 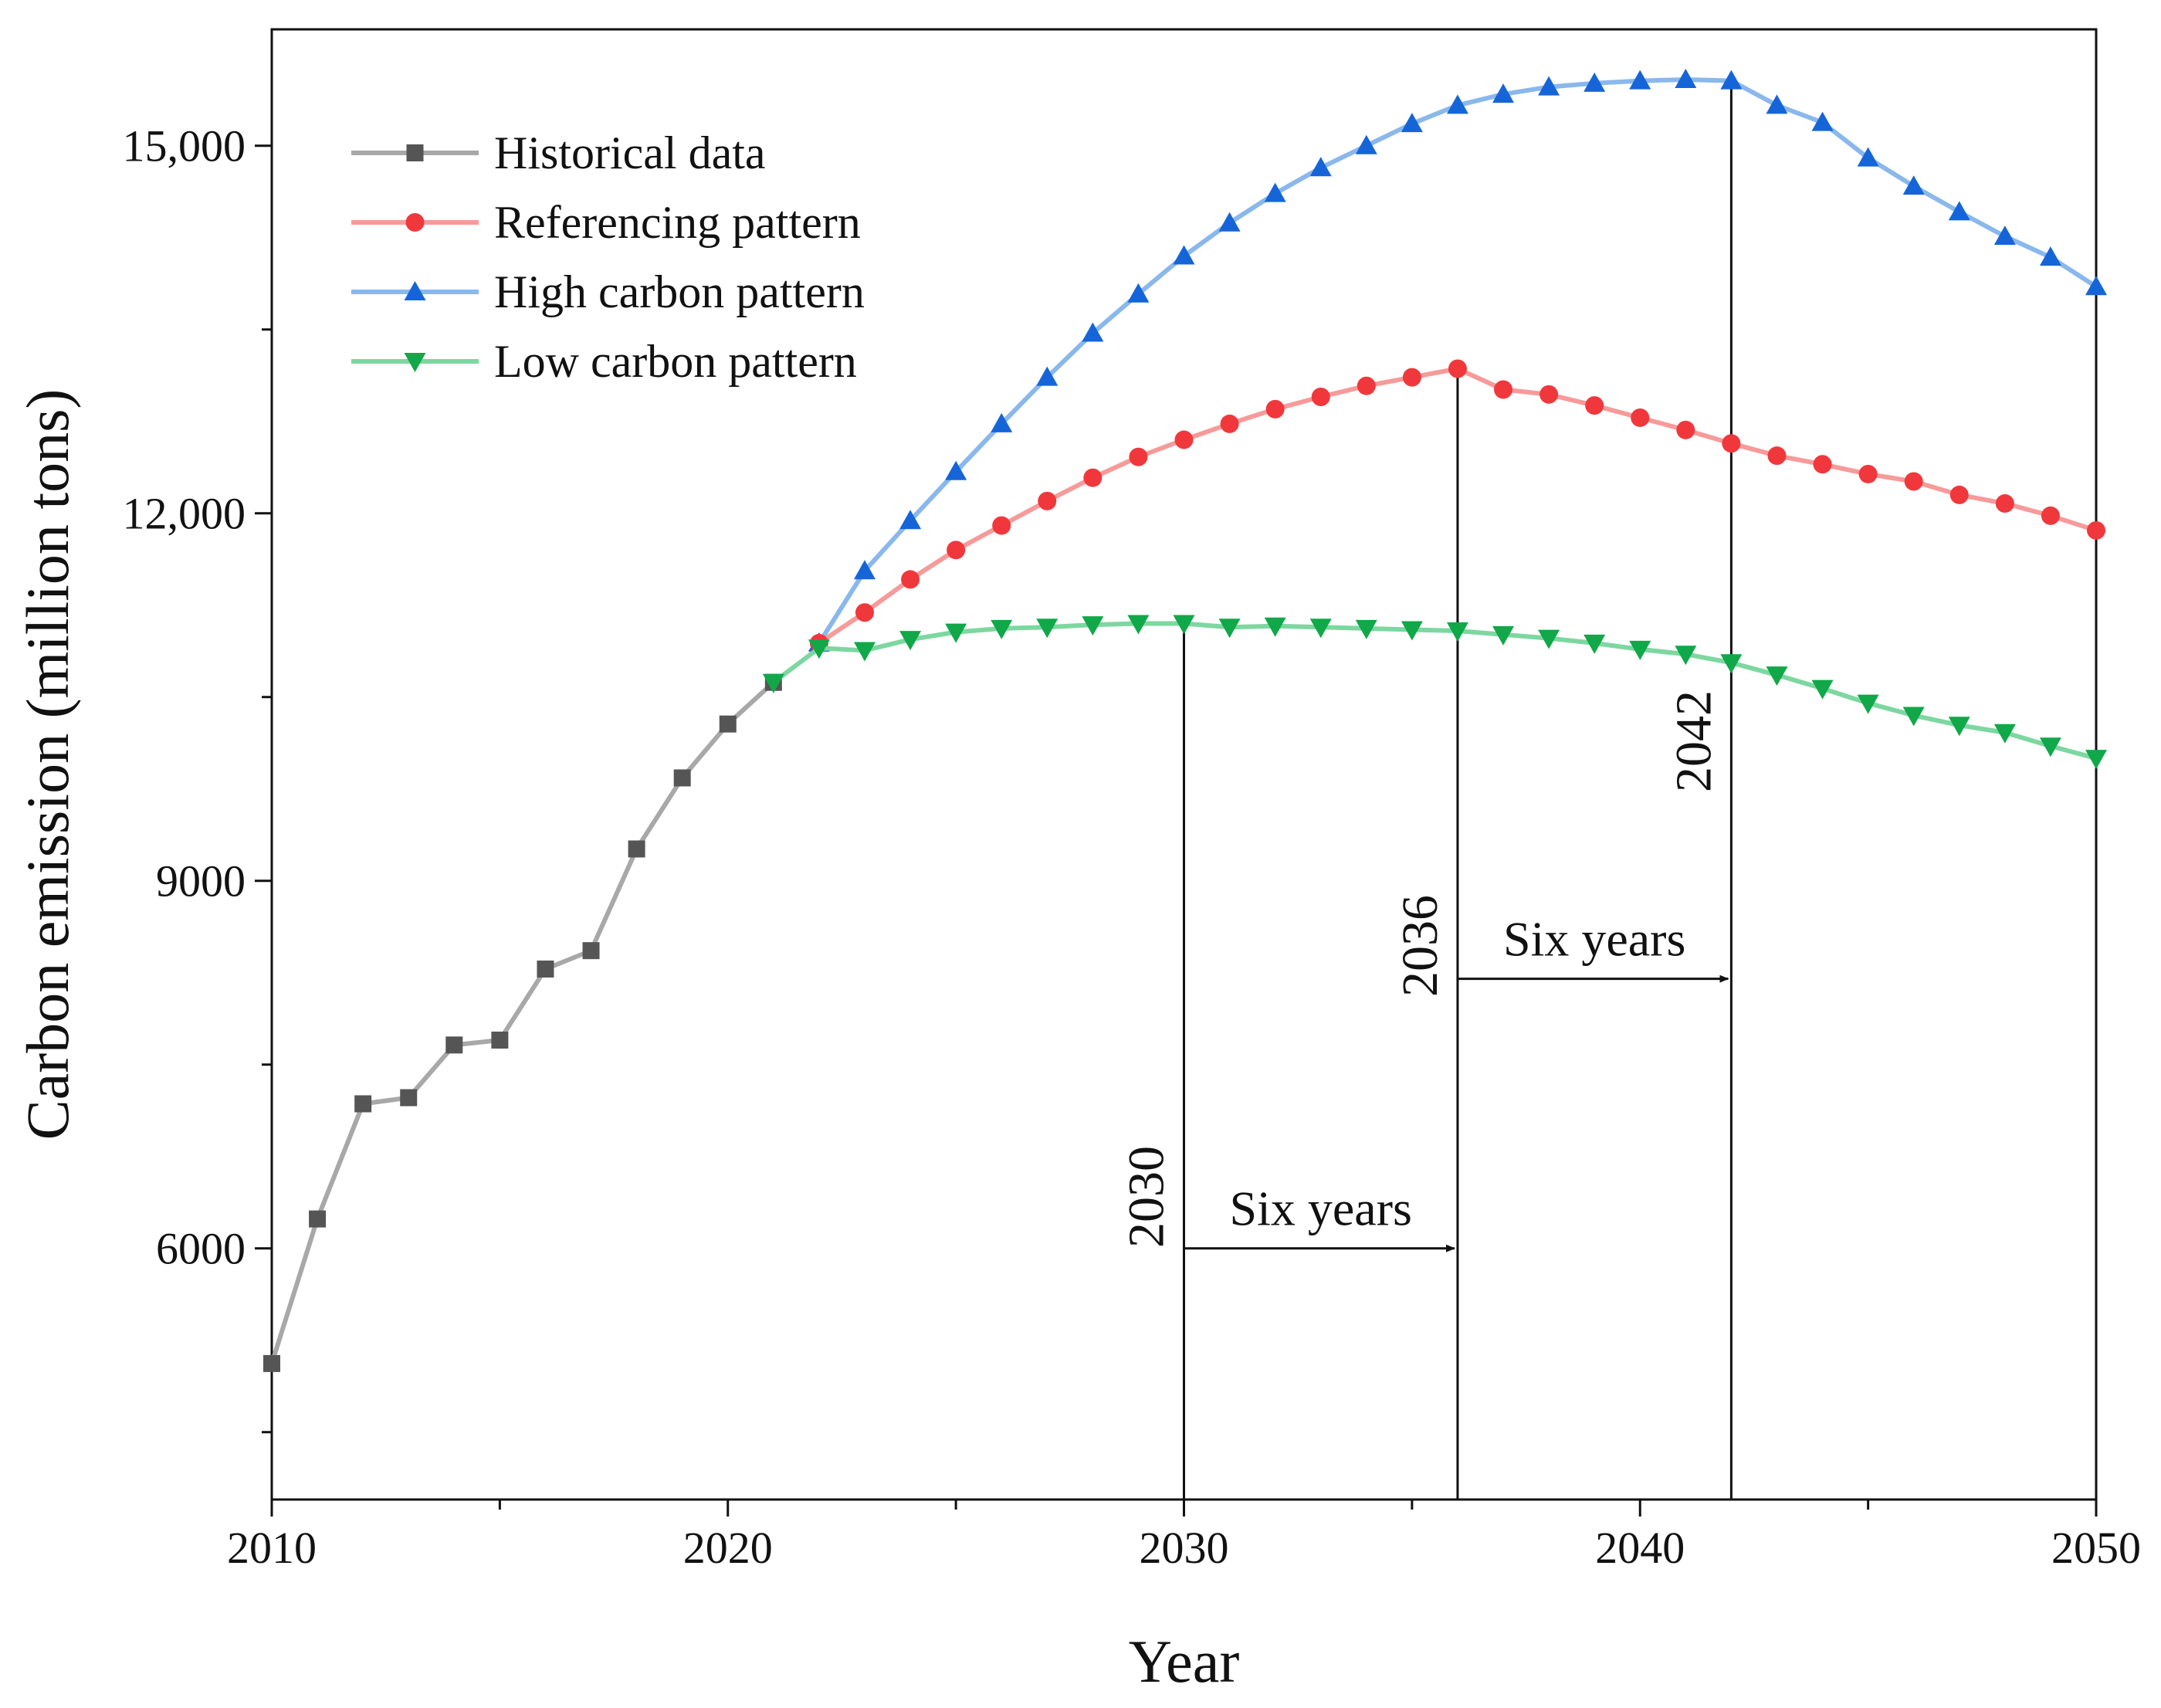 I want to click on legend-label: Low carbon pattern, so click(x=675, y=361).